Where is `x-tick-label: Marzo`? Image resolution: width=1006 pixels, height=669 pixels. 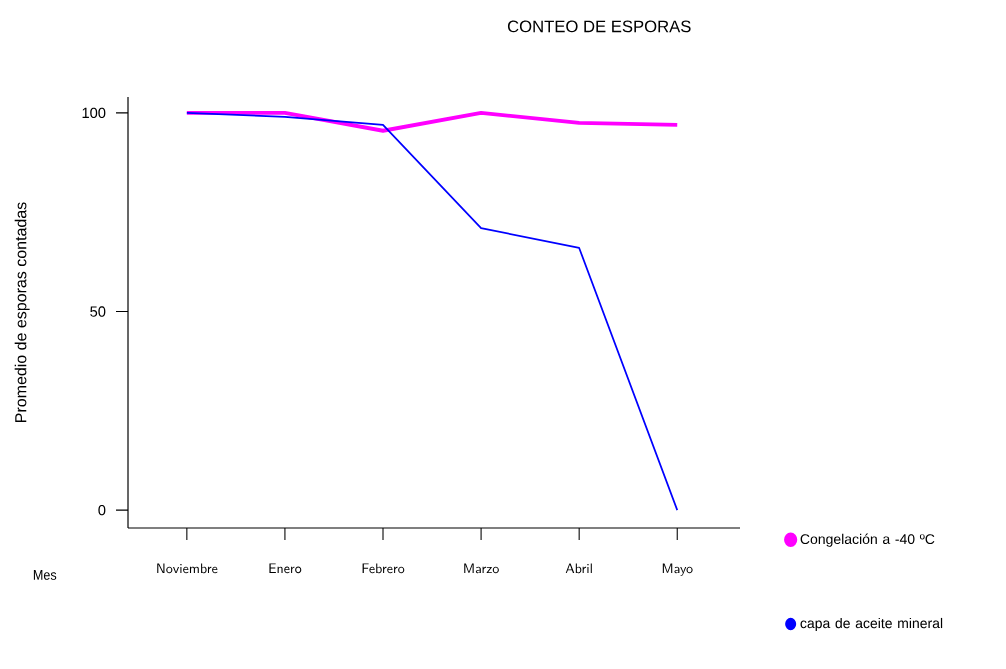
x-tick-label: Marzo is located at coordinates (481, 568).